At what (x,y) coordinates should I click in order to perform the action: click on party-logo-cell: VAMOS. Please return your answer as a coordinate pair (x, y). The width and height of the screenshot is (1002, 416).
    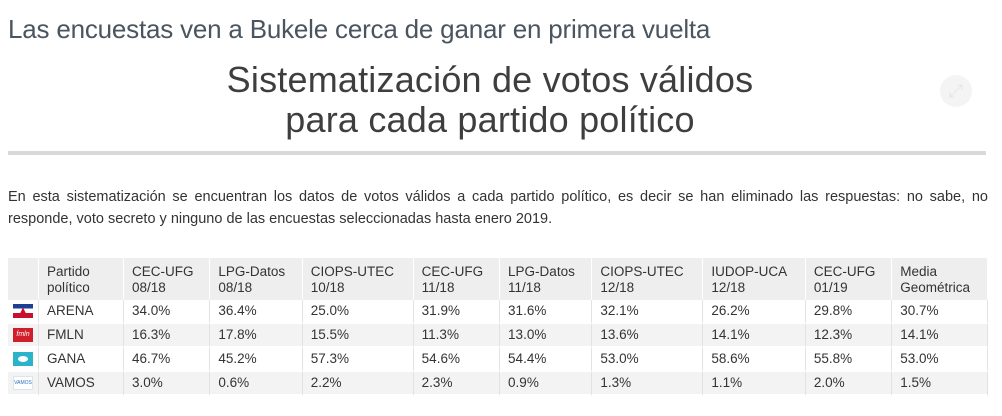
    Looking at the image, I should click on (23, 384).